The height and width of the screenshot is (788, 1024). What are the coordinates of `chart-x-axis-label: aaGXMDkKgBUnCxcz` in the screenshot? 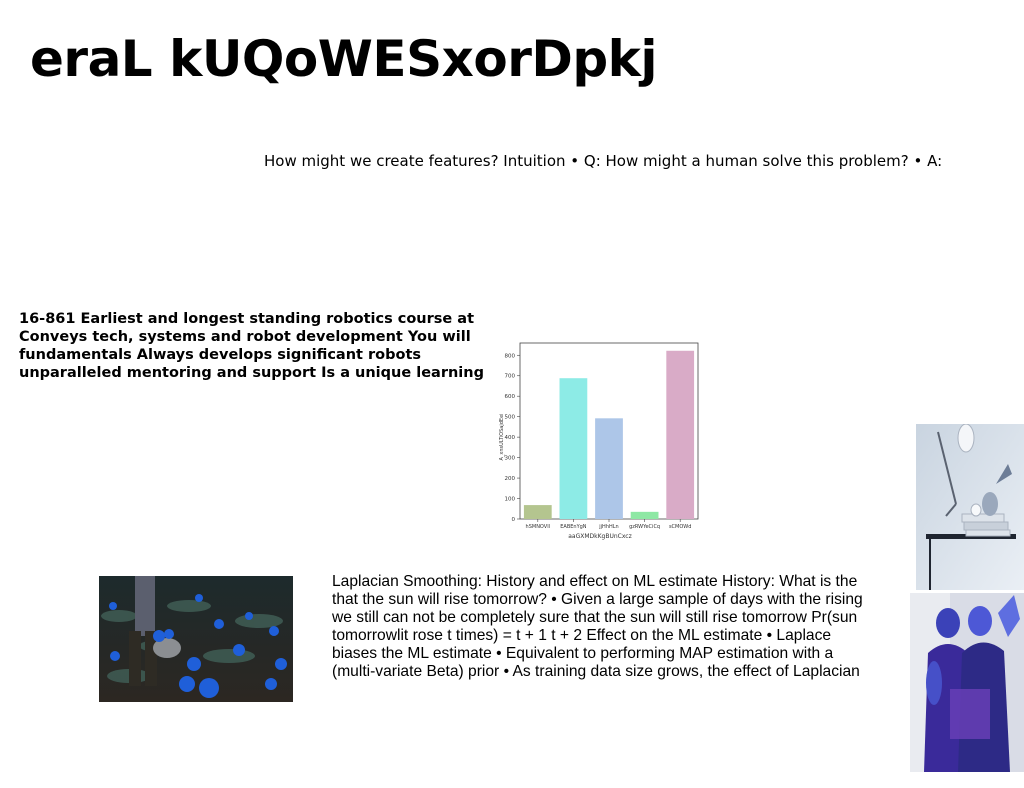 It's located at (600, 536).